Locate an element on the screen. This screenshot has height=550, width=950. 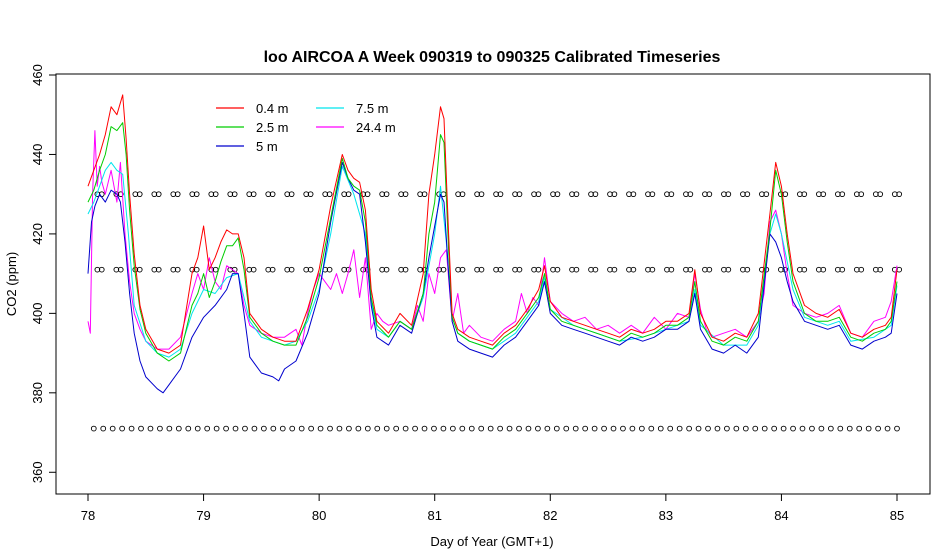
x-tick-label: 78 is located at coordinates (88, 515).